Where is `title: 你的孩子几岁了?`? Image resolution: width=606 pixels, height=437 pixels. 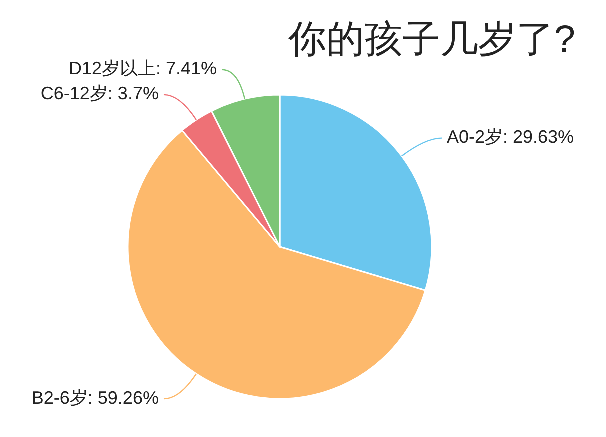 title: 你的孩子几岁了? is located at coordinates (432, 40).